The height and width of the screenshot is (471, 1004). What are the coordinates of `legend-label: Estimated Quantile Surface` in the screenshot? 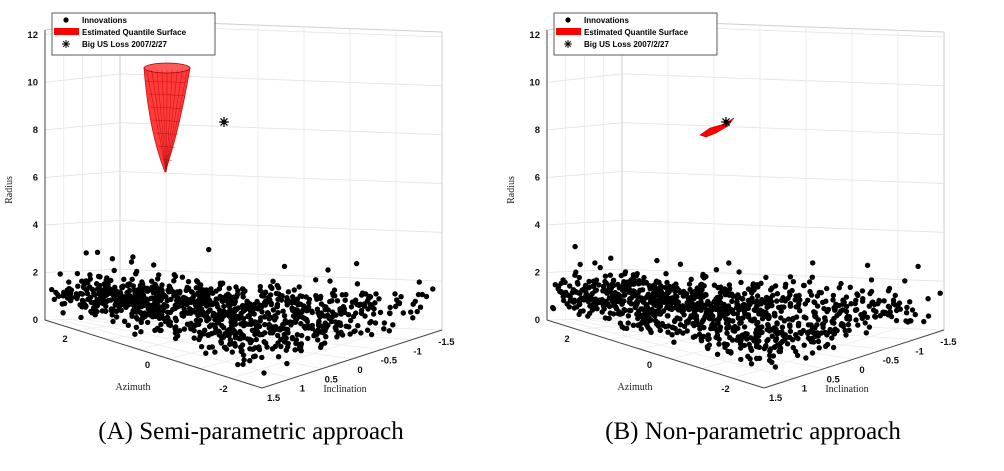 It's located at (636, 32).